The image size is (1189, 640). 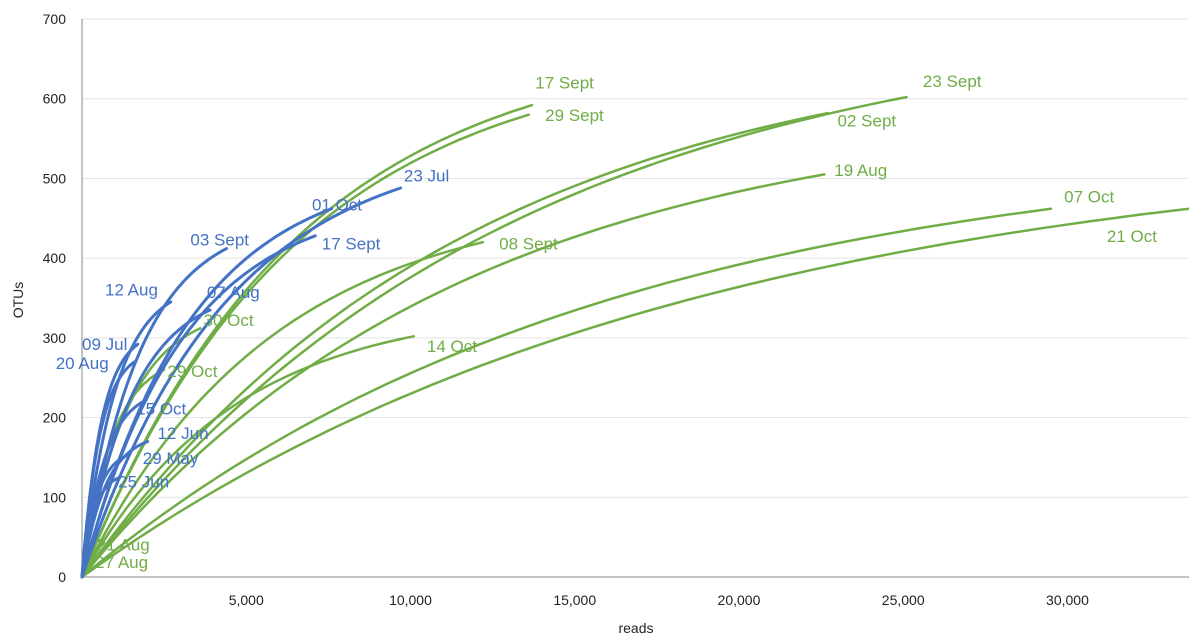 I want to click on y-tick-label-100: 100, so click(x=55, y=497).